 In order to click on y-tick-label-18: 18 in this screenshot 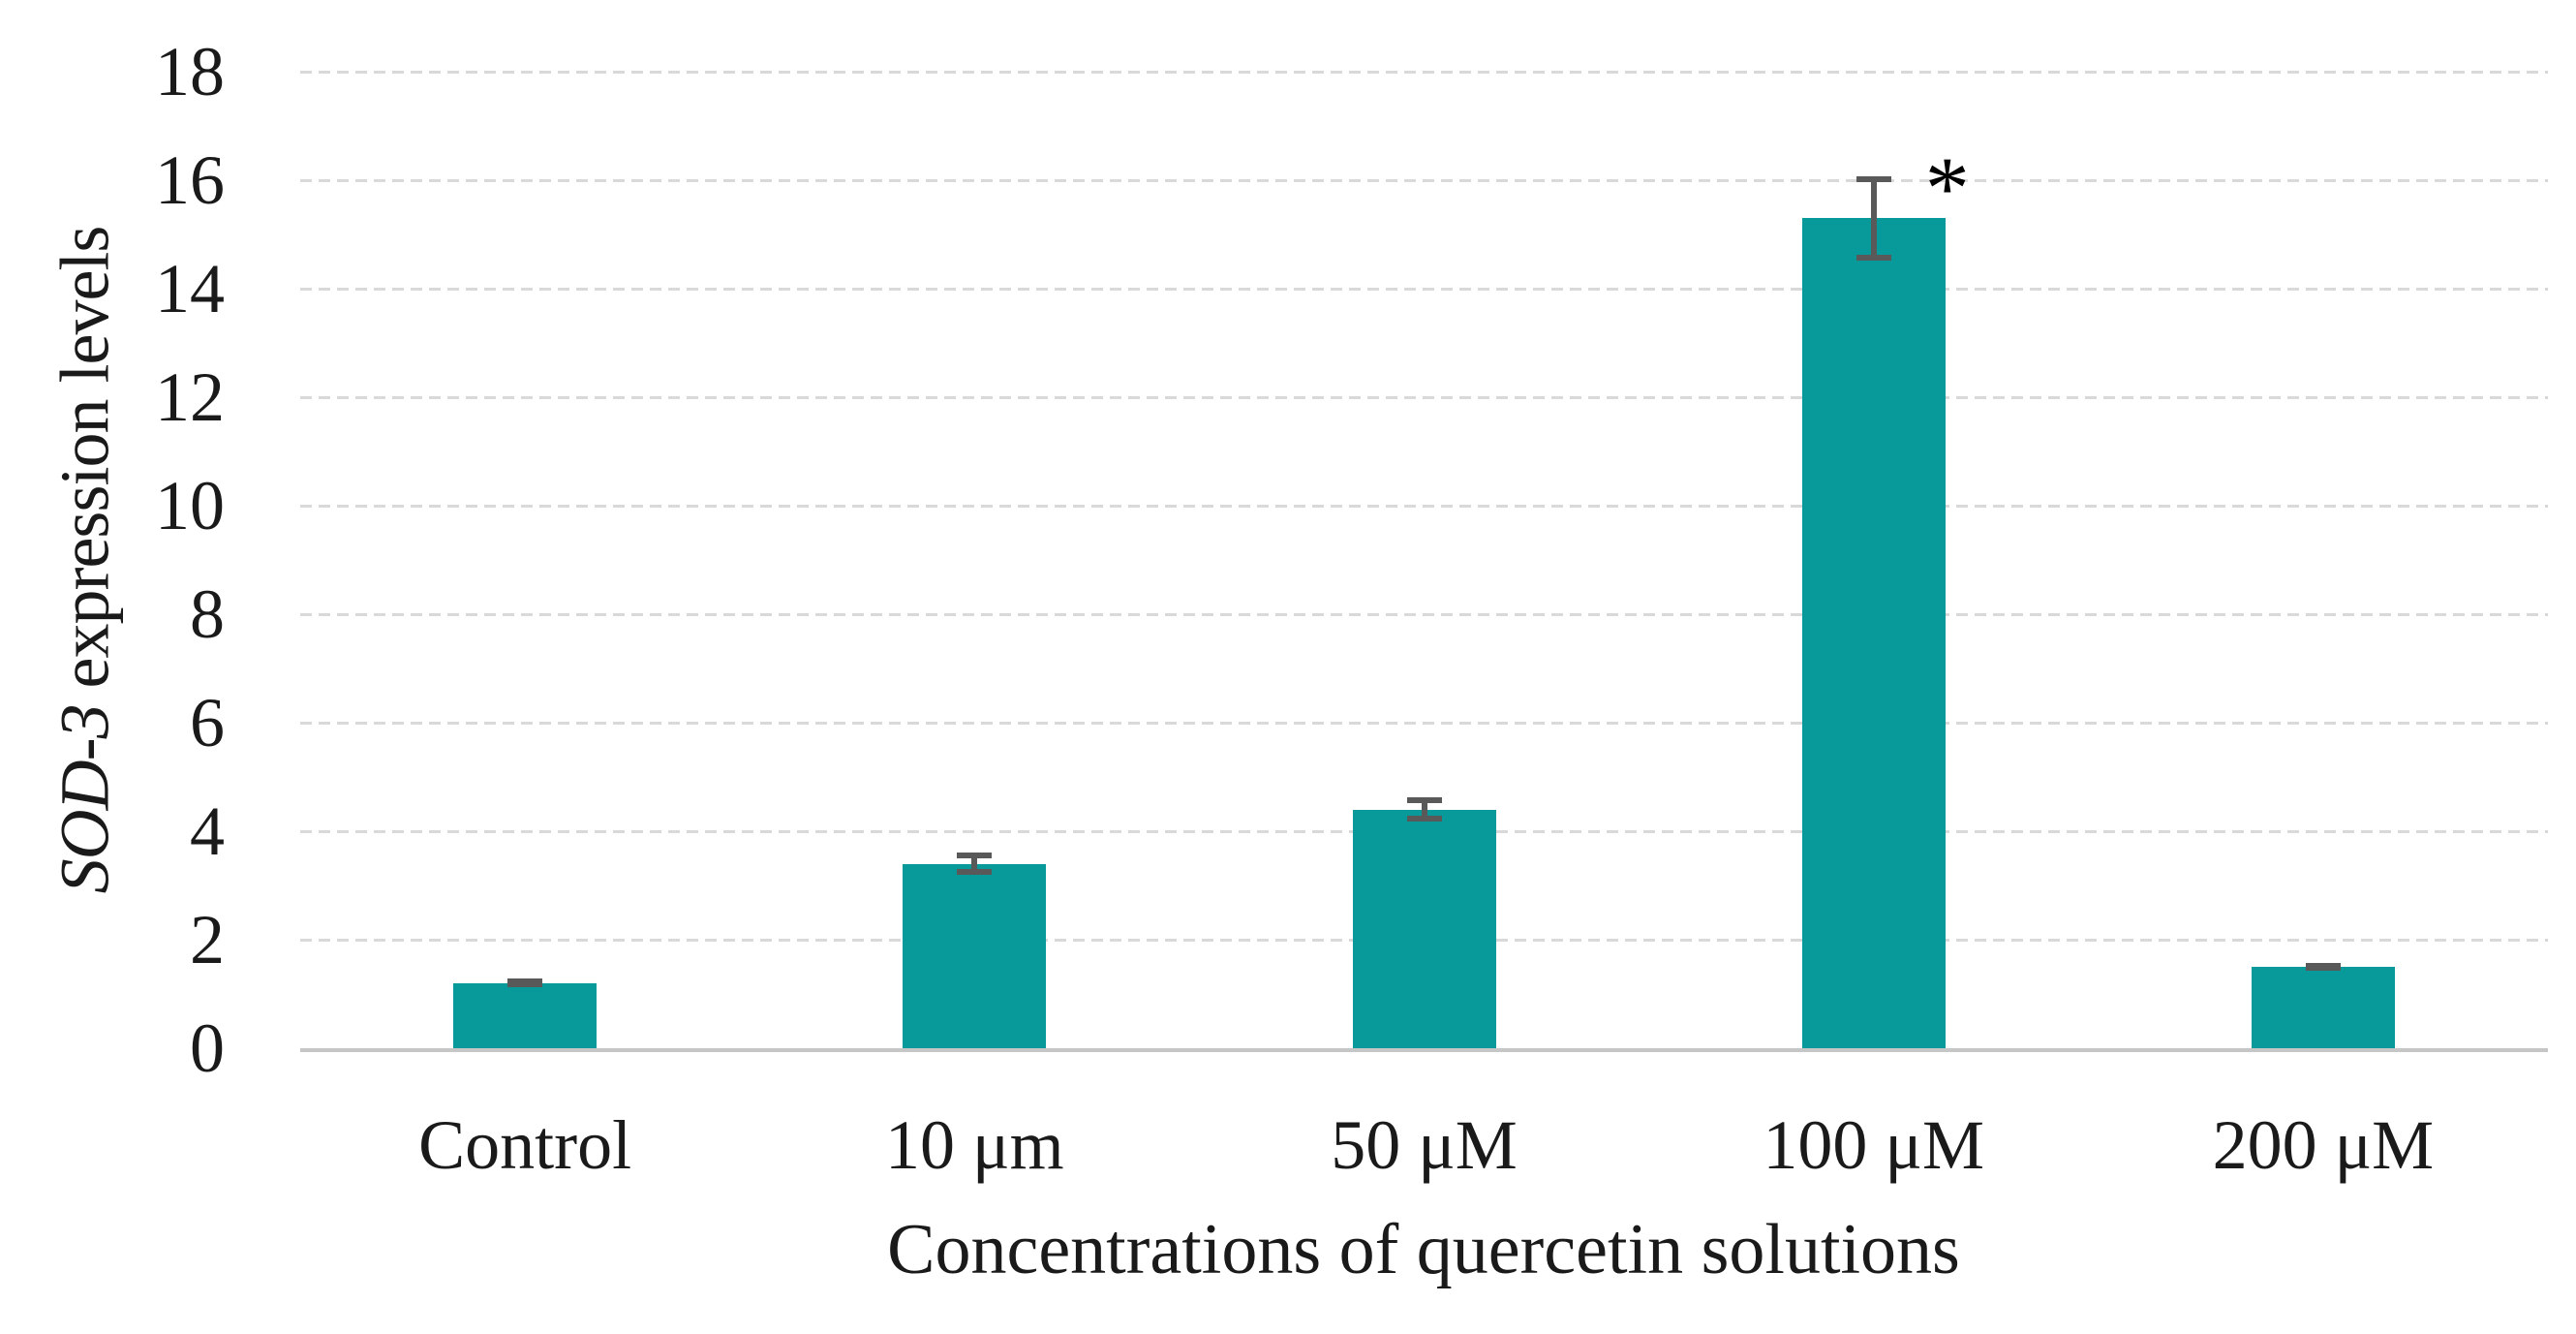, I will do `click(190, 71)`.